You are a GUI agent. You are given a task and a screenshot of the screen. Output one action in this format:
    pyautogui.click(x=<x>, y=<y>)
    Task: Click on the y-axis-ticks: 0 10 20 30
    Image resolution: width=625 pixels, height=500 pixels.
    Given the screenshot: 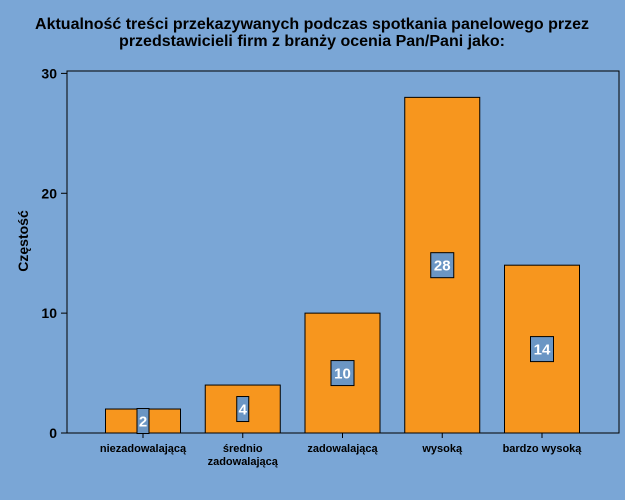 What is the action you would take?
    pyautogui.click(x=54, y=253)
    